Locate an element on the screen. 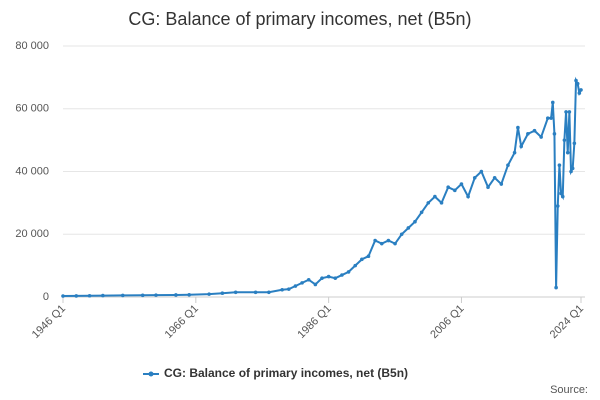 This screenshot has height=400, width=600. x-tick-label: 1946 Q1 is located at coordinates (49, 322).